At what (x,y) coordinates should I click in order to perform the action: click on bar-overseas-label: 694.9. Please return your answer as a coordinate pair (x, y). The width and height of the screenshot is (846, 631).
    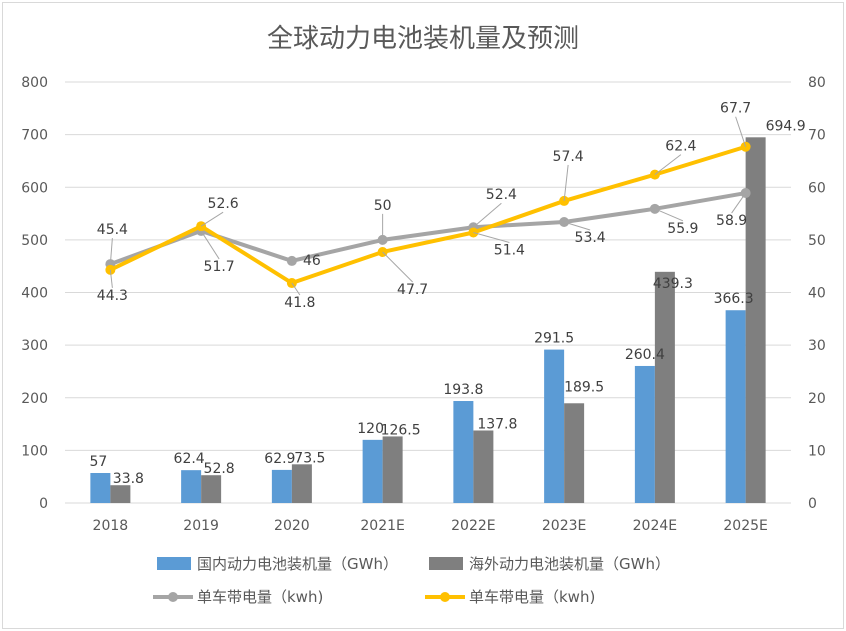
    Looking at the image, I should click on (786, 126).